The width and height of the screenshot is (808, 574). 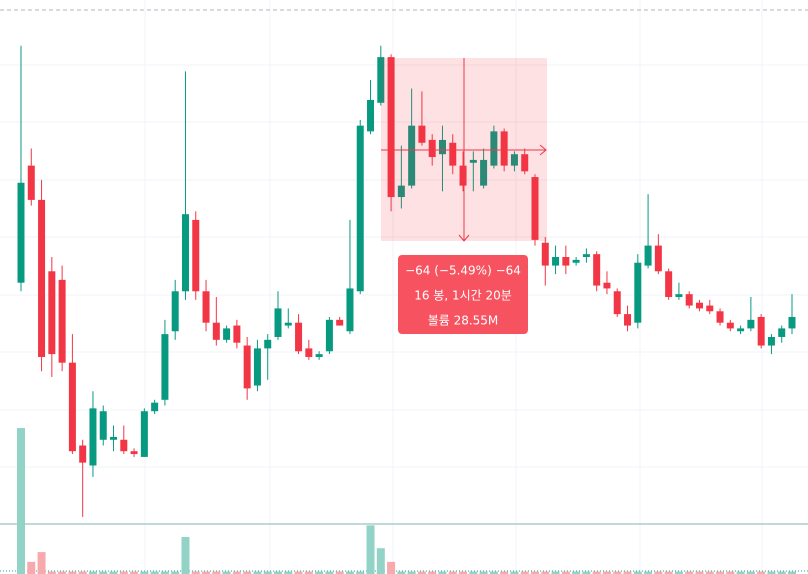 What do you see at coordinates (464, 196) in the screenshot?
I see `measure-tool: −64 (−5.49%) −64 16 봉, 1시간 20분 볼륨 28.55M` at bounding box center [464, 196].